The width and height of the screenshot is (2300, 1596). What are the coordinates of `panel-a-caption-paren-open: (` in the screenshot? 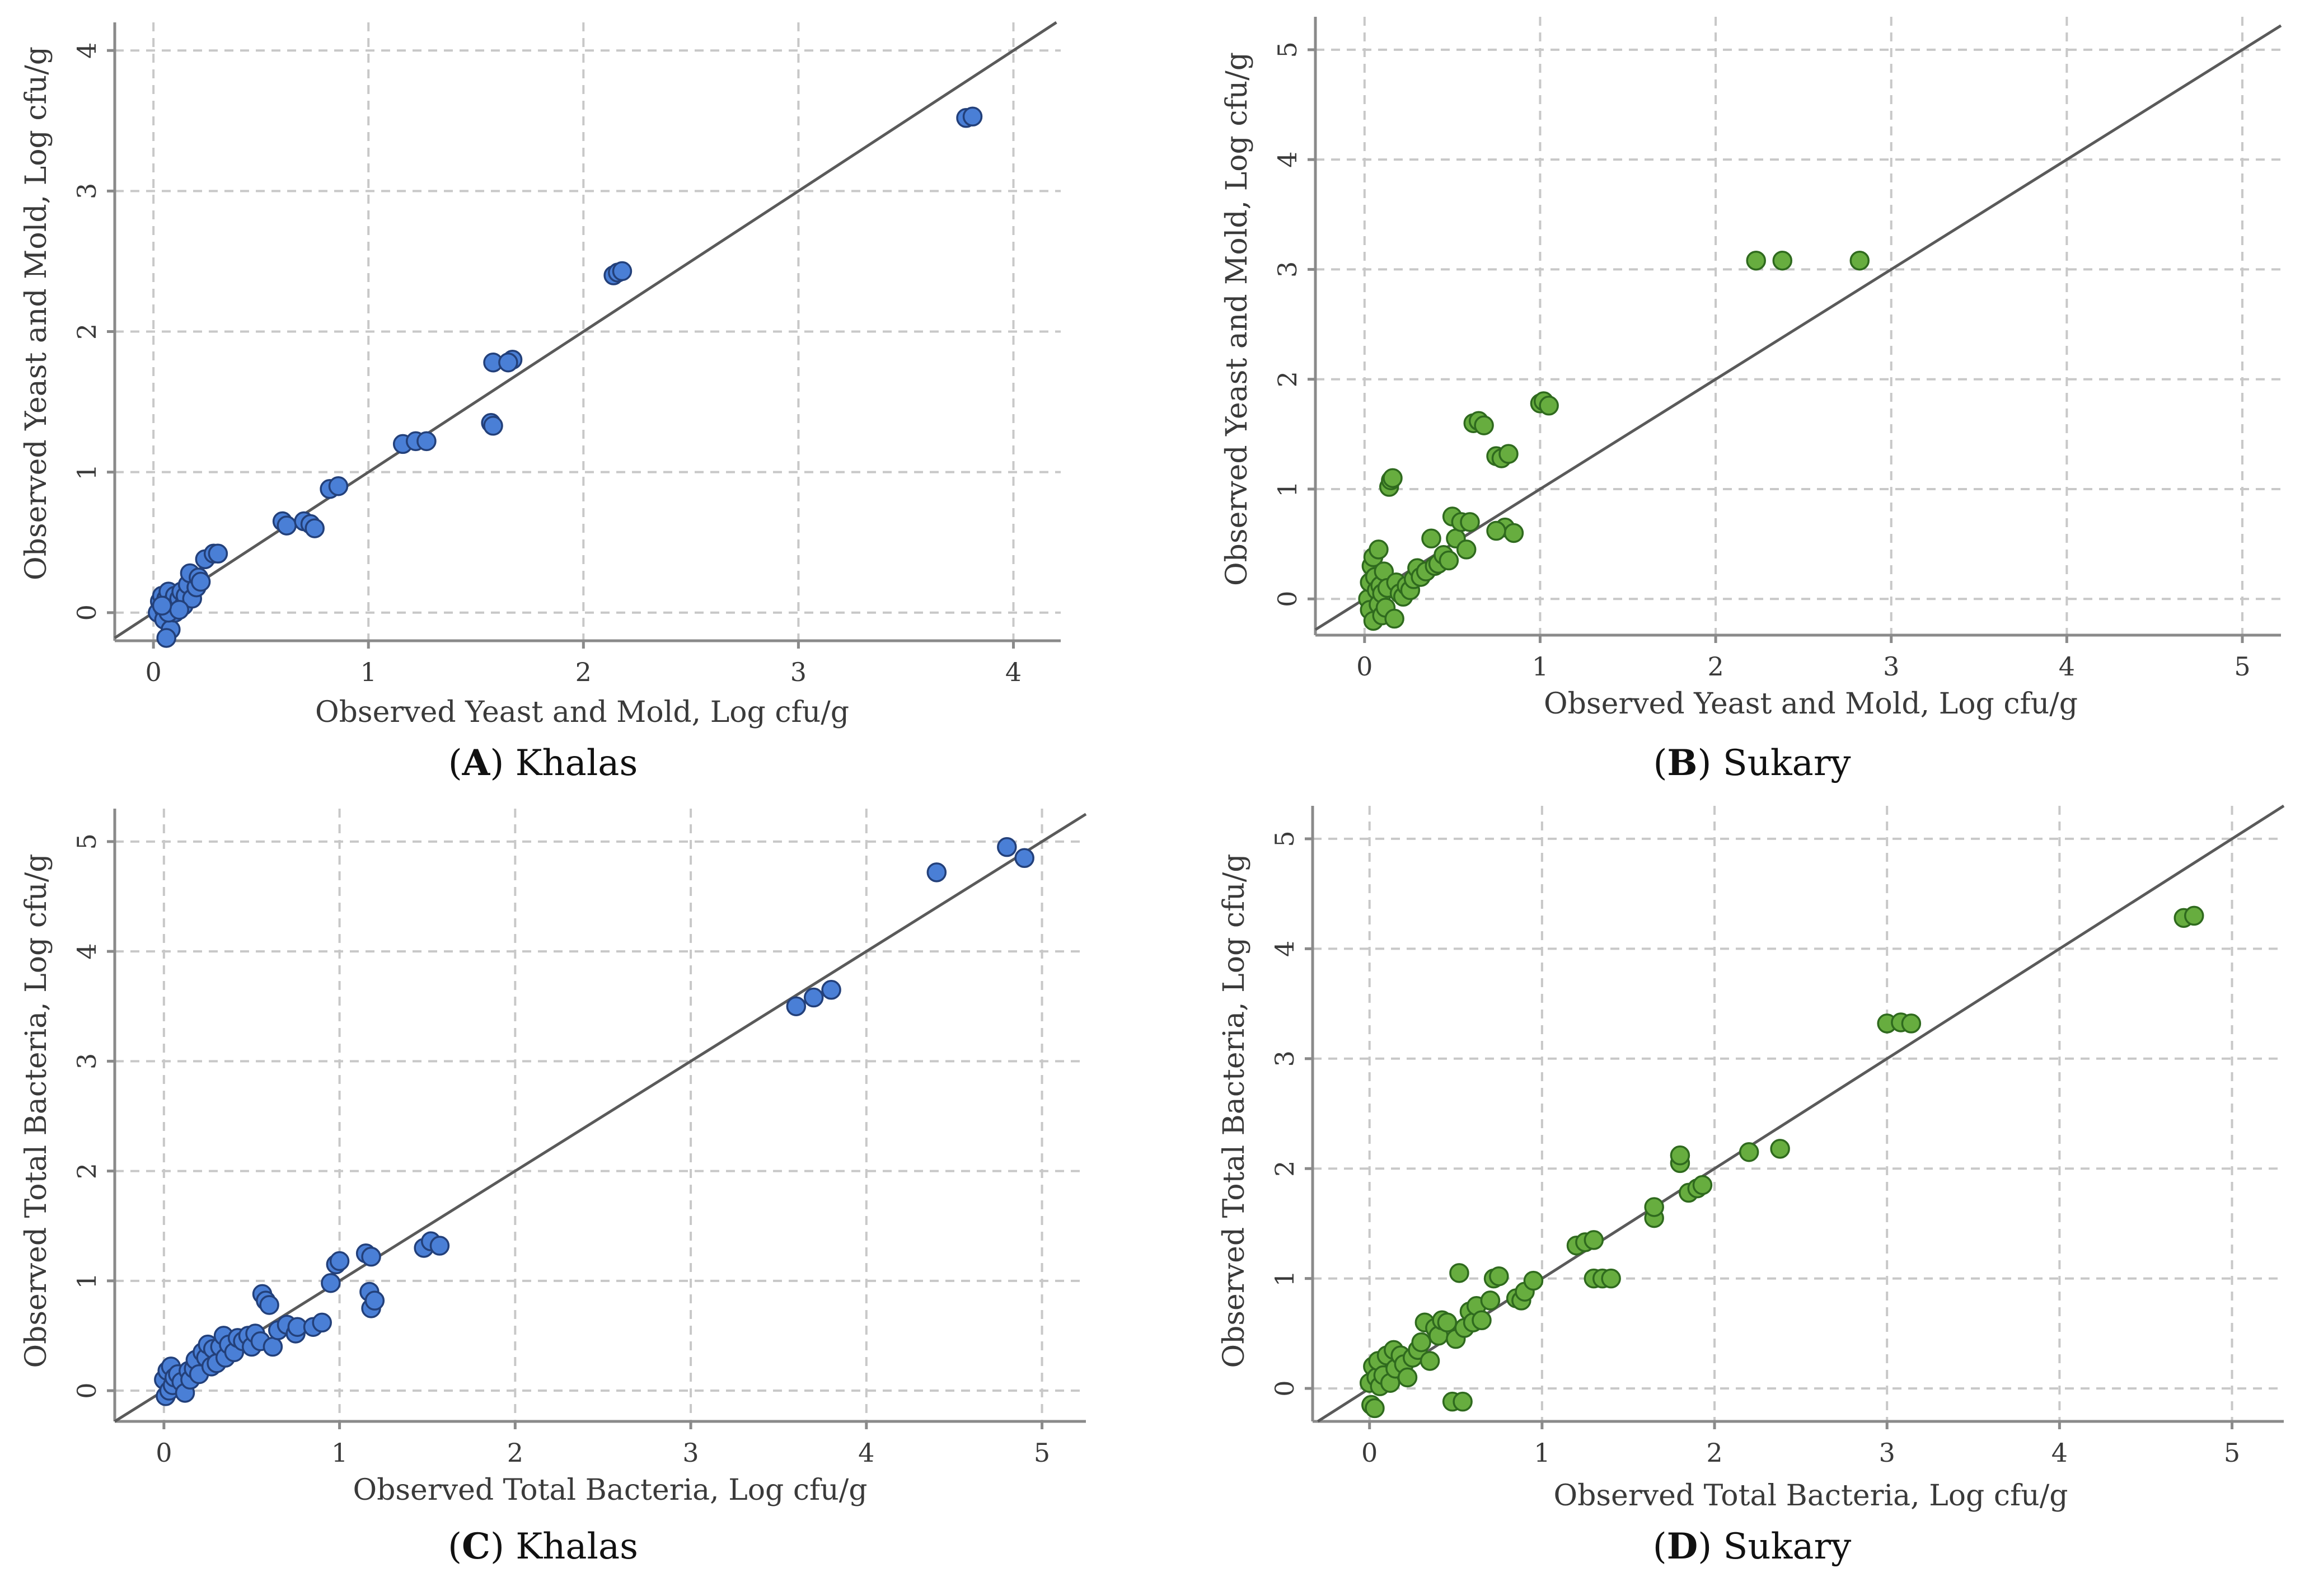 It's located at (455, 763).